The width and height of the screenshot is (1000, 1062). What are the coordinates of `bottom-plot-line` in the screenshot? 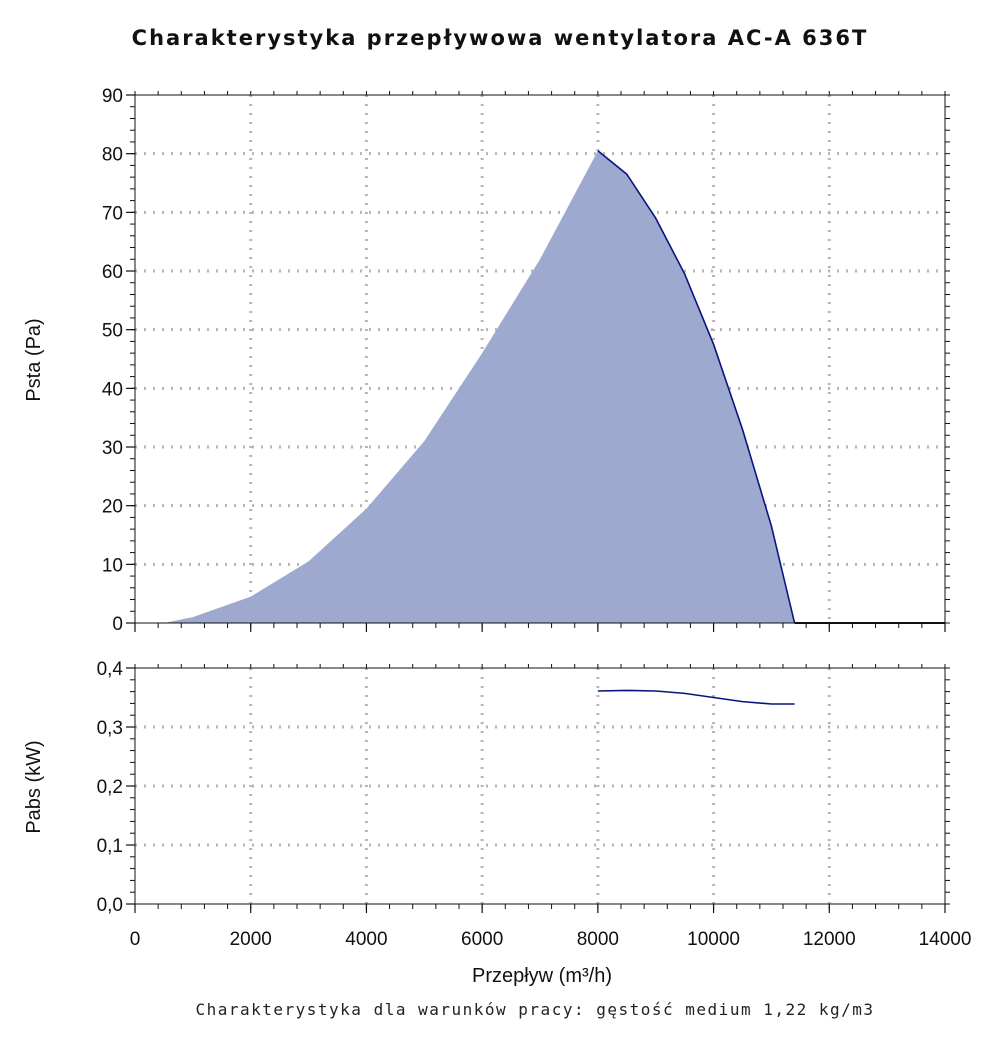 It's located at (696, 697).